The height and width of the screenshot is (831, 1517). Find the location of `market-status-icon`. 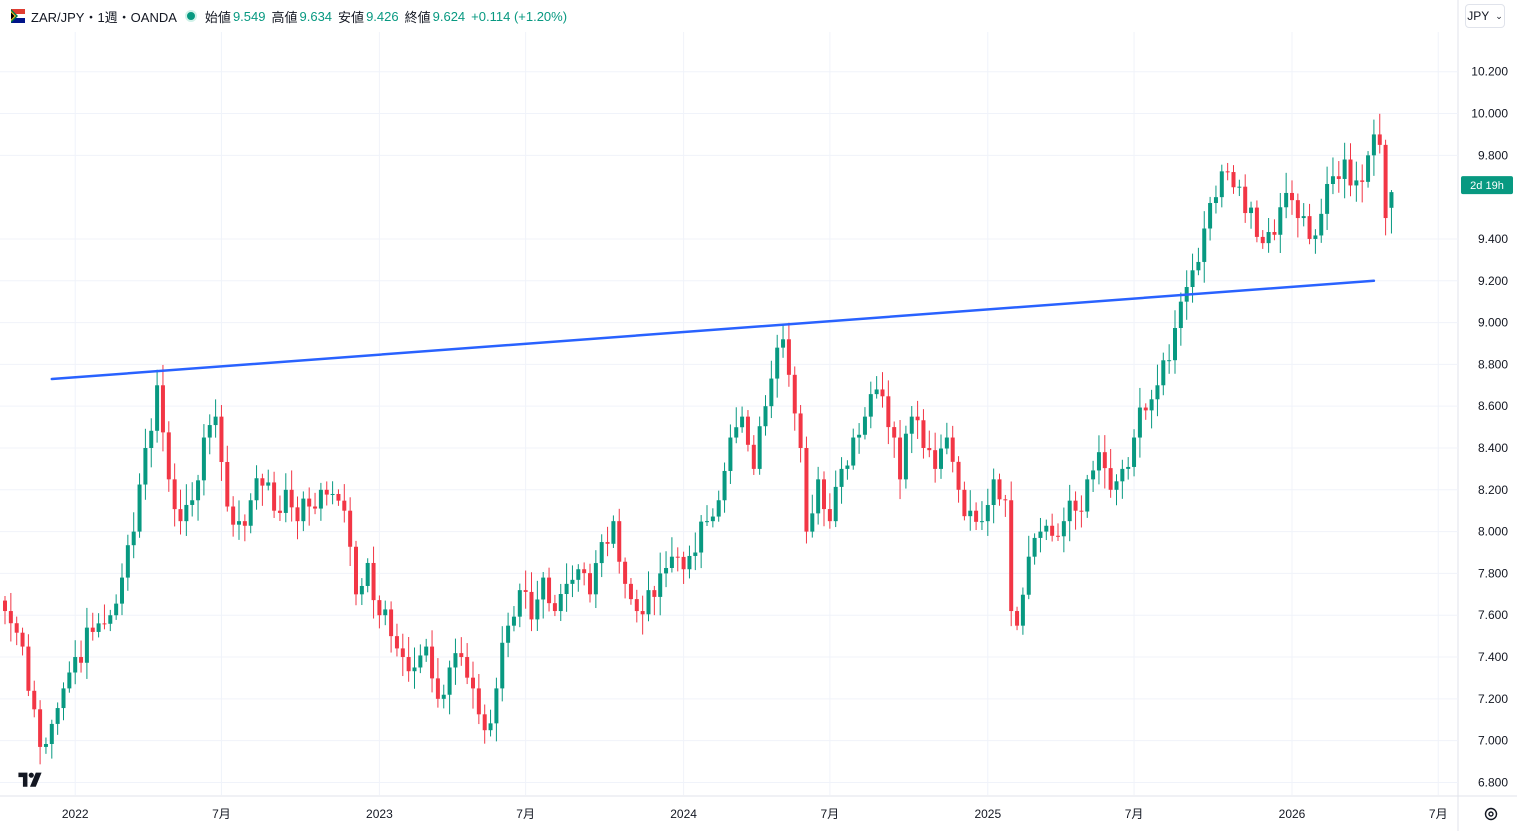

market-status-icon is located at coordinates (190, 16).